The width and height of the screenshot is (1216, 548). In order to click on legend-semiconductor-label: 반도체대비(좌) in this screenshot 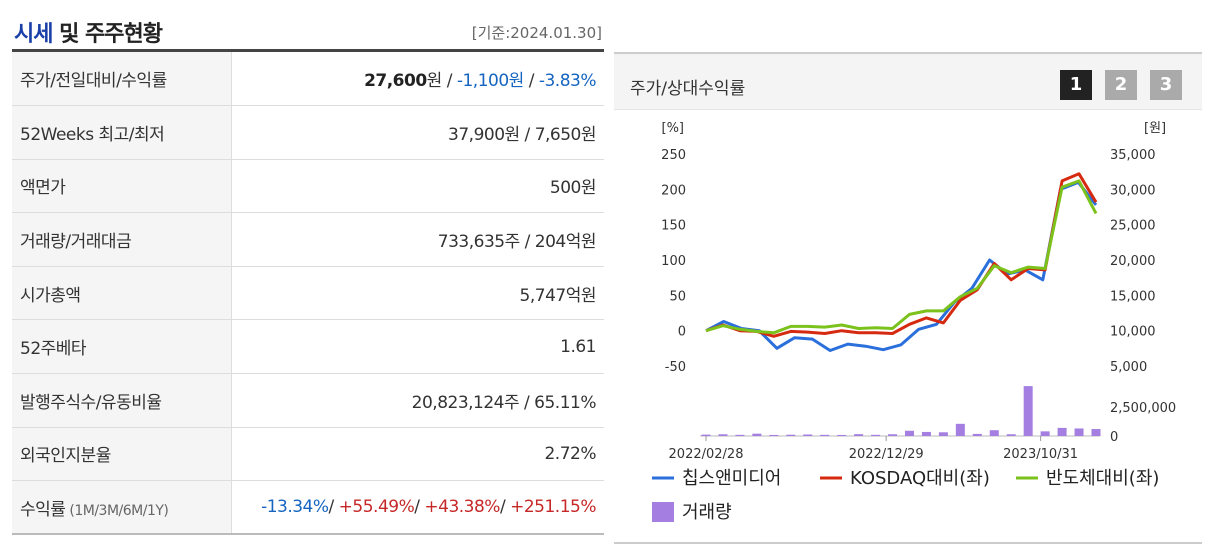, I will do `click(1102, 478)`.